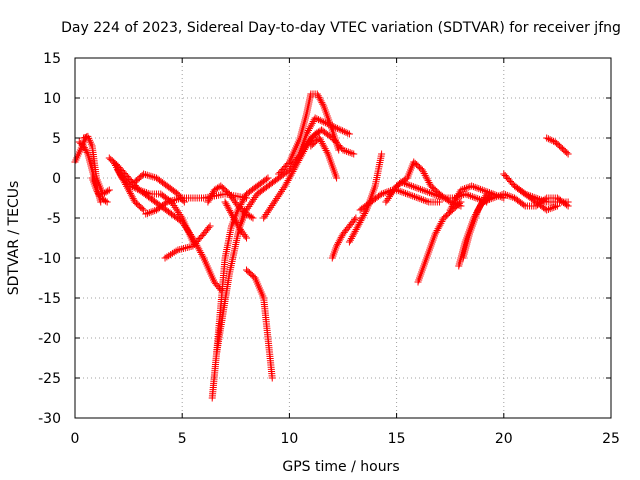 This screenshot has width=640, height=480. I want to click on x-tick-label: 15, so click(397, 439).